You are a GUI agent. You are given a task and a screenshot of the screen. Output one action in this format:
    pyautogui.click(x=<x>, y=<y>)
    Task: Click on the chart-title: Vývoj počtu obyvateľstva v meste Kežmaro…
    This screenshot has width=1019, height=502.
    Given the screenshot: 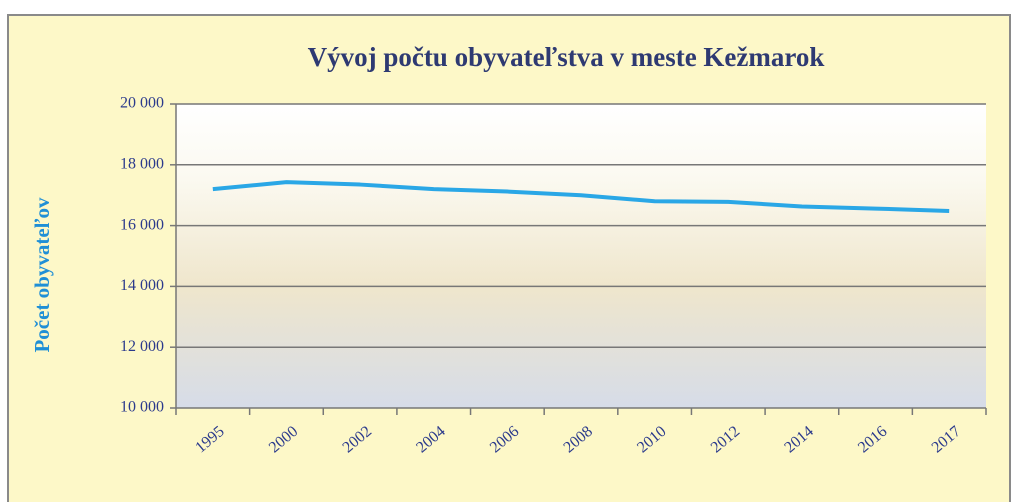 What is the action you would take?
    pyautogui.click(x=566, y=57)
    